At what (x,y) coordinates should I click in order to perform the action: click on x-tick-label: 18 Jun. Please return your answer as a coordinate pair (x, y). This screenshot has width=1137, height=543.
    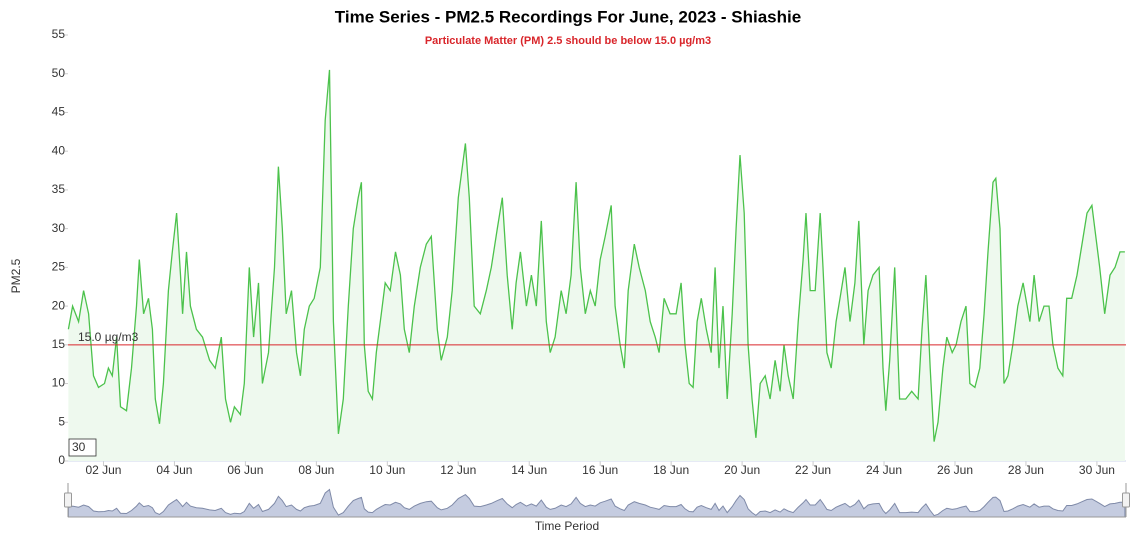
    Looking at the image, I should click on (671, 470).